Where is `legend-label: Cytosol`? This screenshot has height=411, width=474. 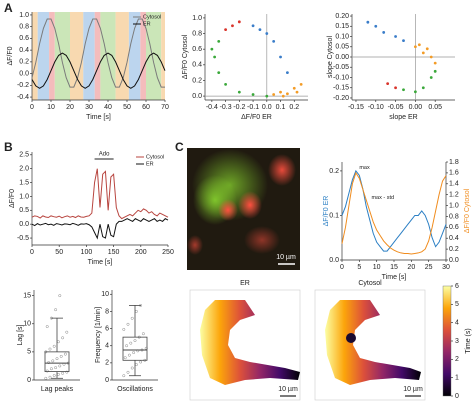 legend-label: Cytosol is located at coordinates (155, 157).